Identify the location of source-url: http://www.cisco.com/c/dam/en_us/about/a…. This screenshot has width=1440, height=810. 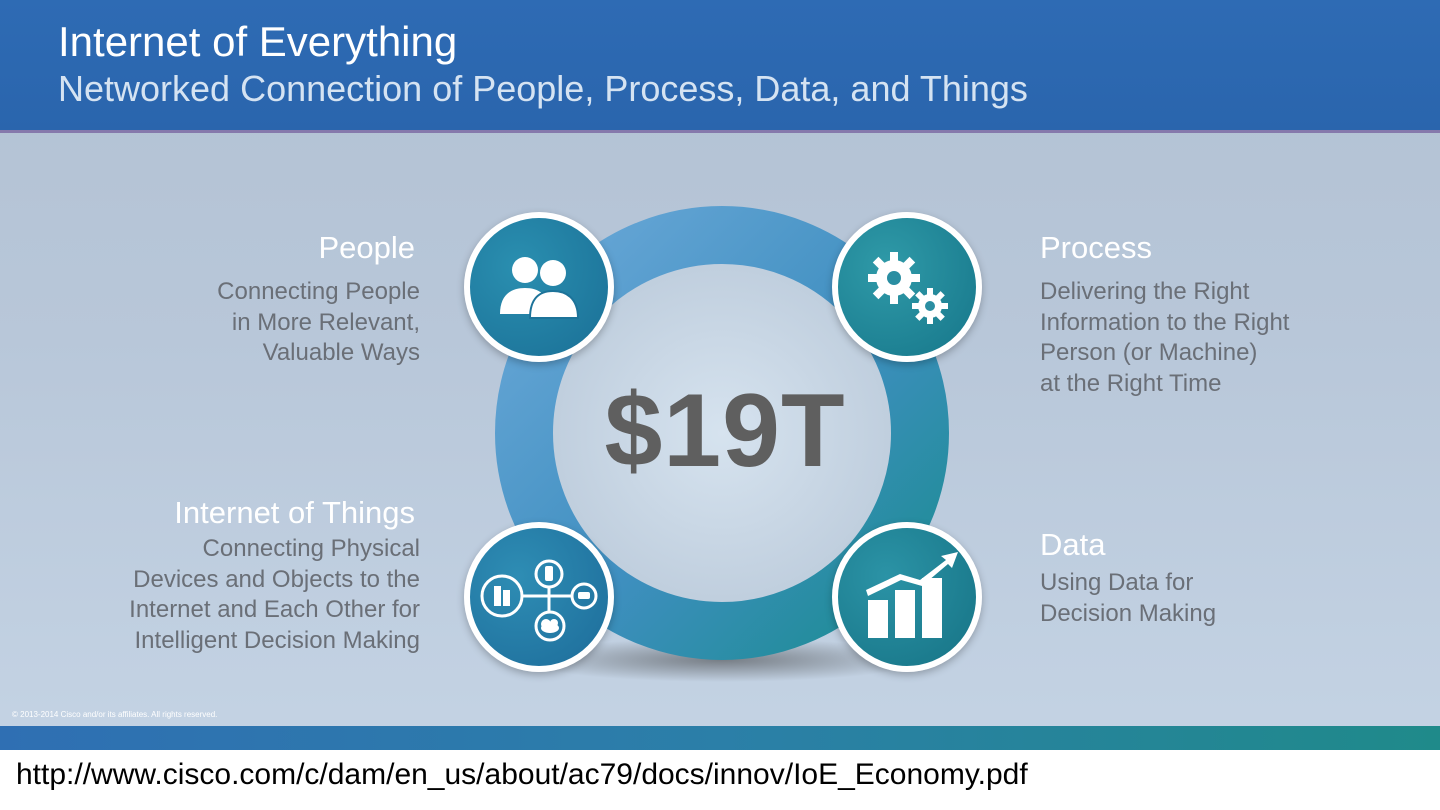
(522, 774).